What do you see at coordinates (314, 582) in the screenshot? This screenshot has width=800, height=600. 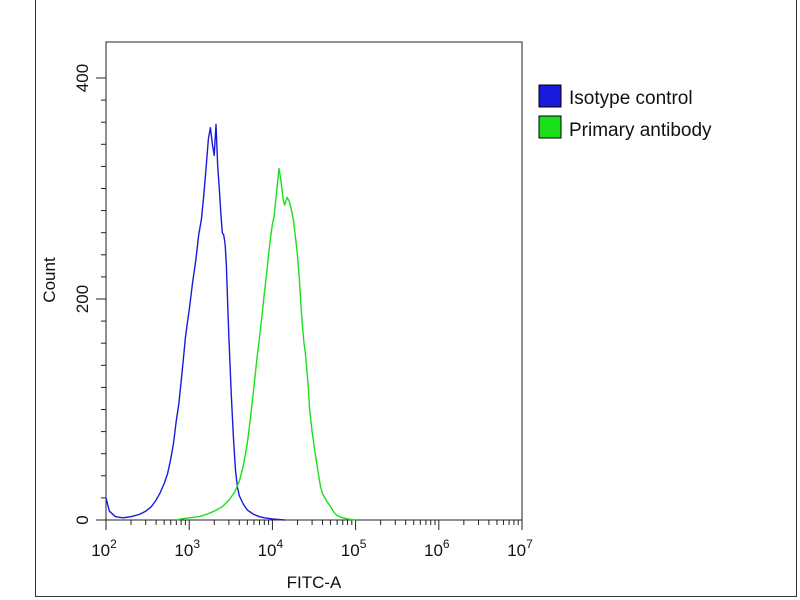 I see `x-axis-title: FITC-A` at bounding box center [314, 582].